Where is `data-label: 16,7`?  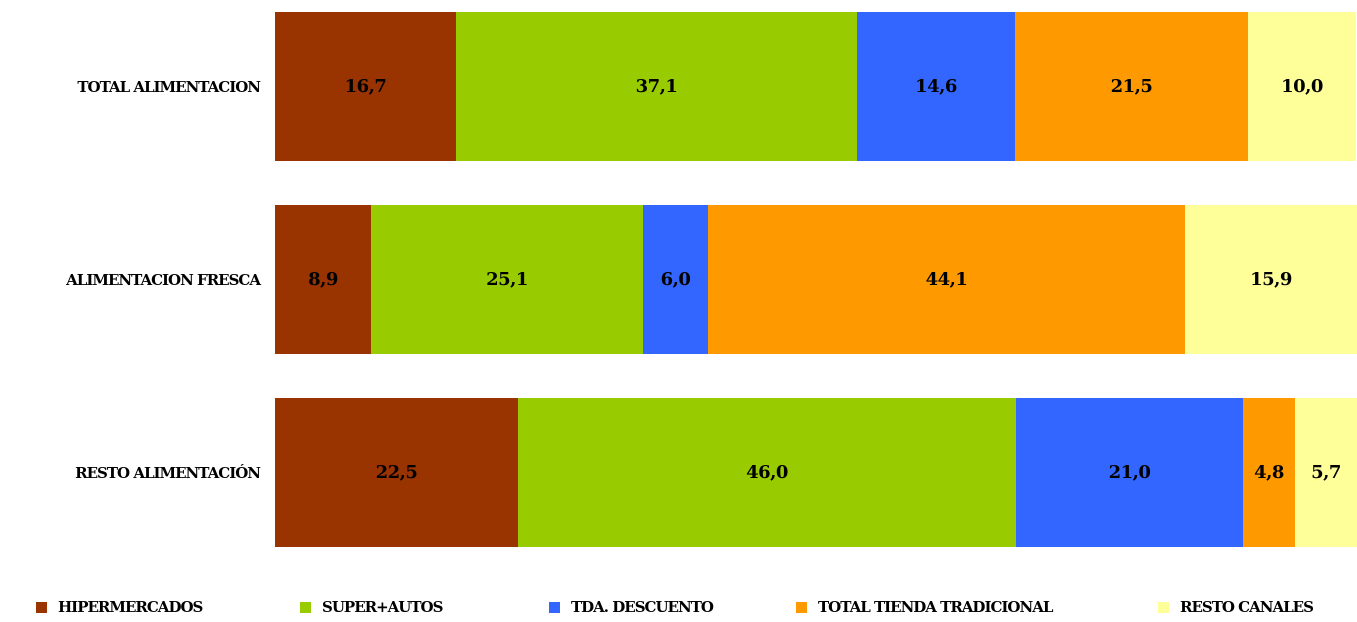
data-label: 16,7 is located at coordinates (365, 86).